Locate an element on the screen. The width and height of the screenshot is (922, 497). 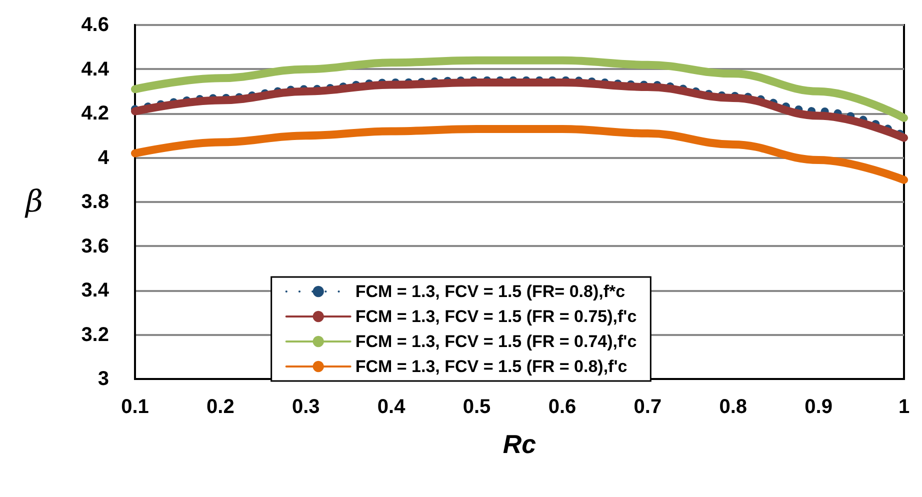
y-tick-label: 3.6 is located at coordinates (95, 246).